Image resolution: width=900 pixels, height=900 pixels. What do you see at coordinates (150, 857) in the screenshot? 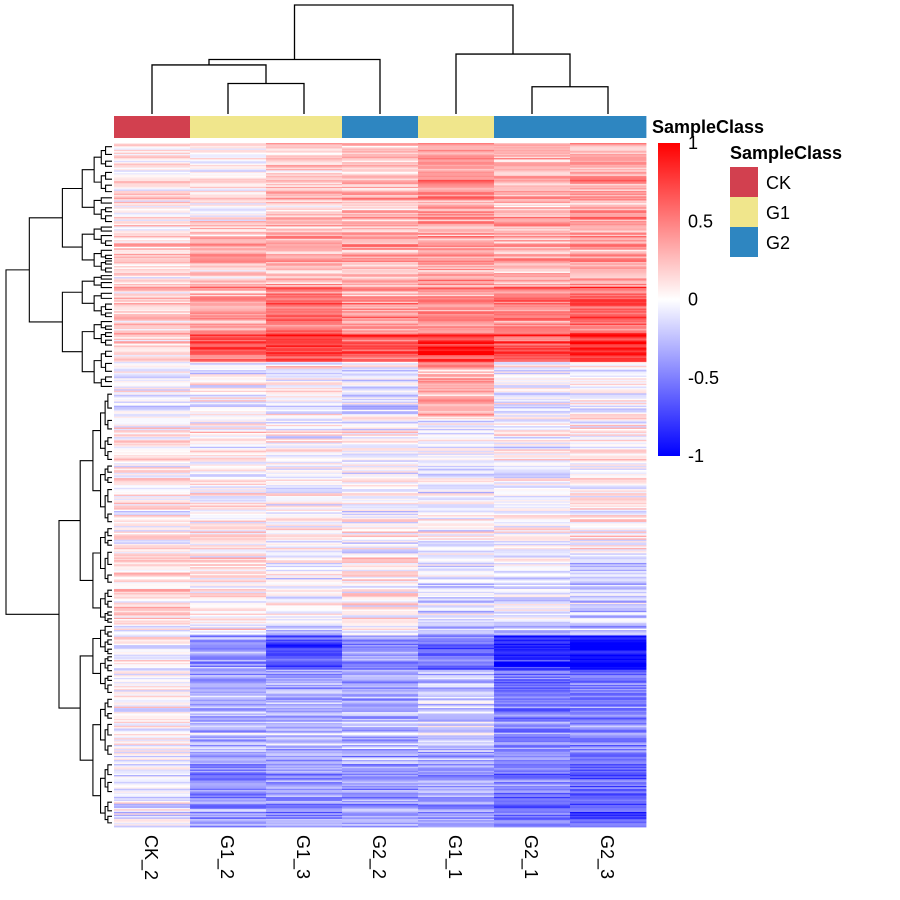
I see `column-label: CK_2` at bounding box center [150, 857].